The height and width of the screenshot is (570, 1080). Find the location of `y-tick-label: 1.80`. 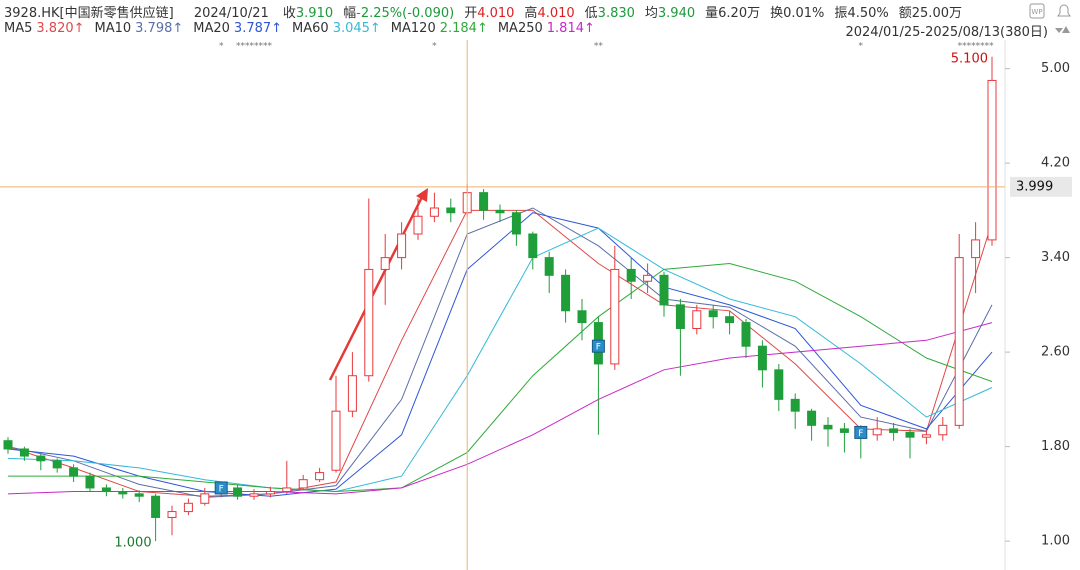

y-tick-label: 1.80 is located at coordinates (1055, 446).